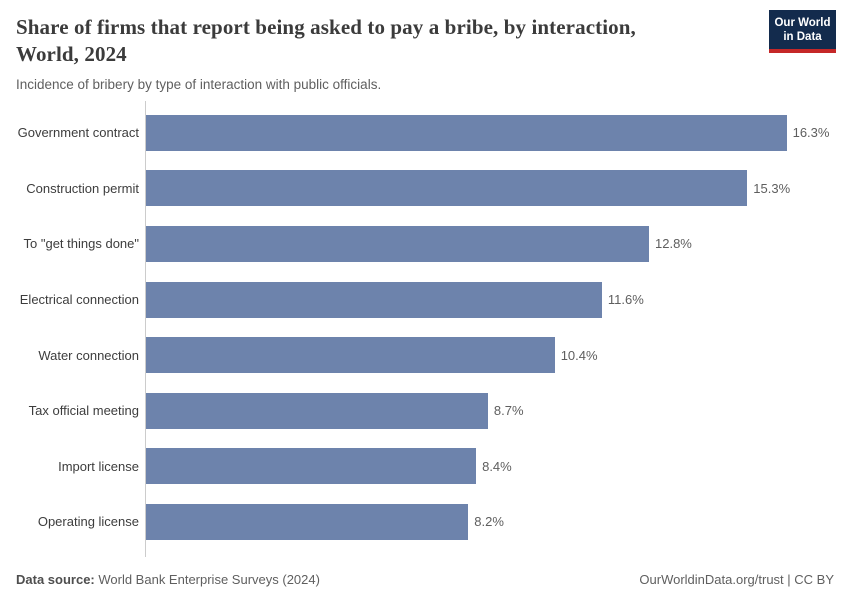 This screenshot has height=600, width=850. I want to click on bar-zone: 8.7%, so click(498, 410).